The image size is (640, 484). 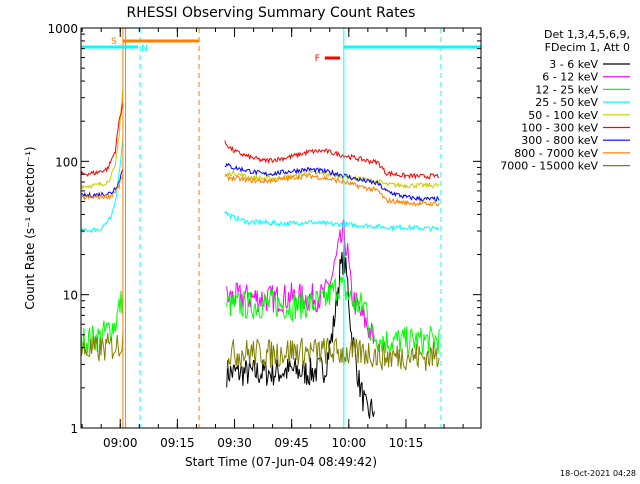 What do you see at coordinates (563, 115) in the screenshot?
I see `legend-entry-label: 50 - 100 keV` at bounding box center [563, 115].